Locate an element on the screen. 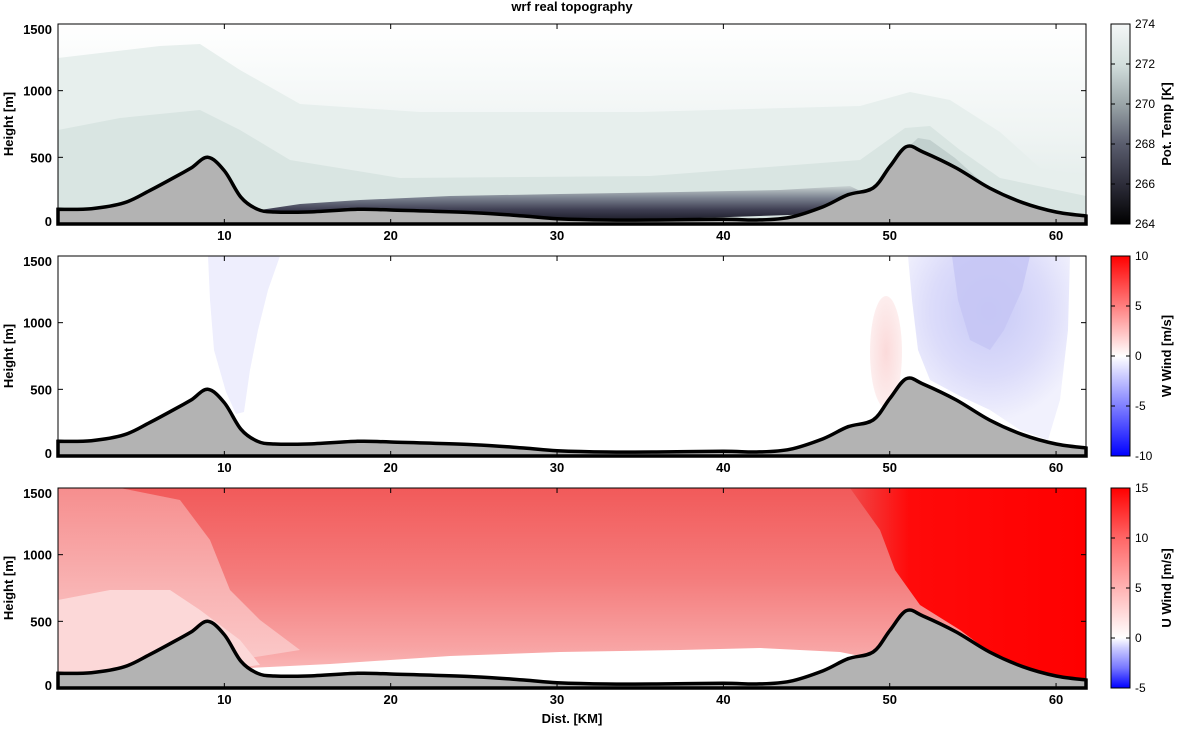 The height and width of the screenshot is (729, 1177). colorbar-tick-label: 270 is located at coordinates (1145, 104).